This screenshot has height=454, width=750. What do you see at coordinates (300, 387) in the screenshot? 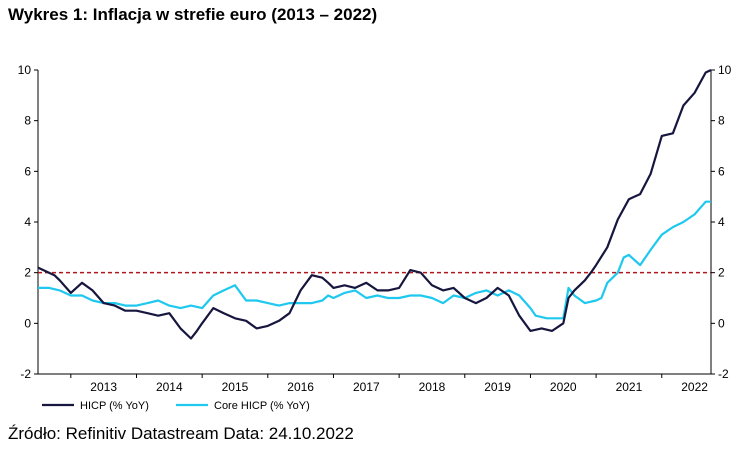
I see `x-tick-label: 2016` at bounding box center [300, 387].